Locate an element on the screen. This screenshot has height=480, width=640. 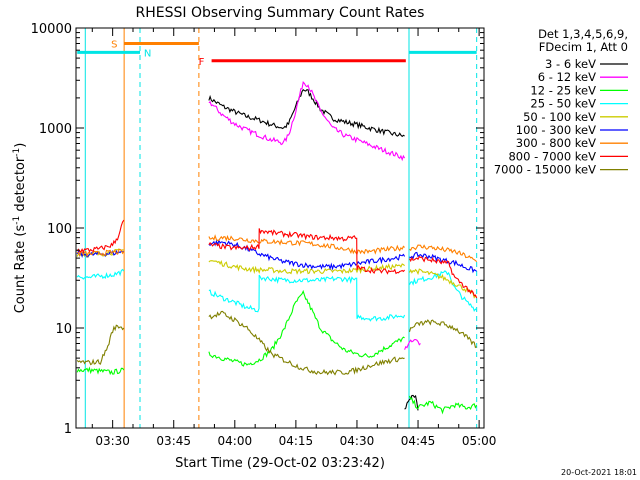
x-tick-label-4: 04:30 is located at coordinates (357, 441).